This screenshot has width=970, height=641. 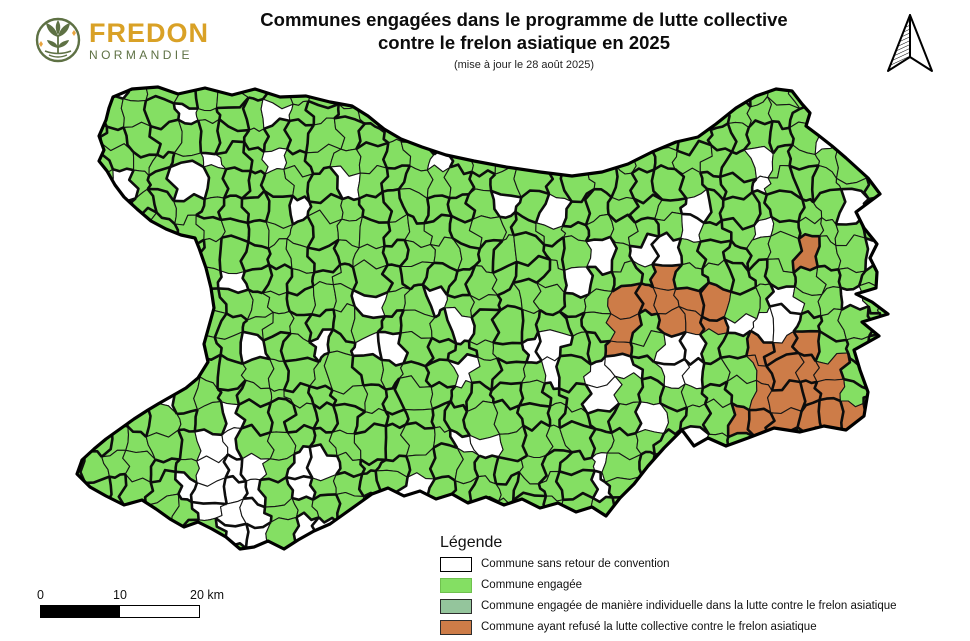 I want to click on fredon-logo: FREDON NORMANDIE, so click(x=121, y=40).